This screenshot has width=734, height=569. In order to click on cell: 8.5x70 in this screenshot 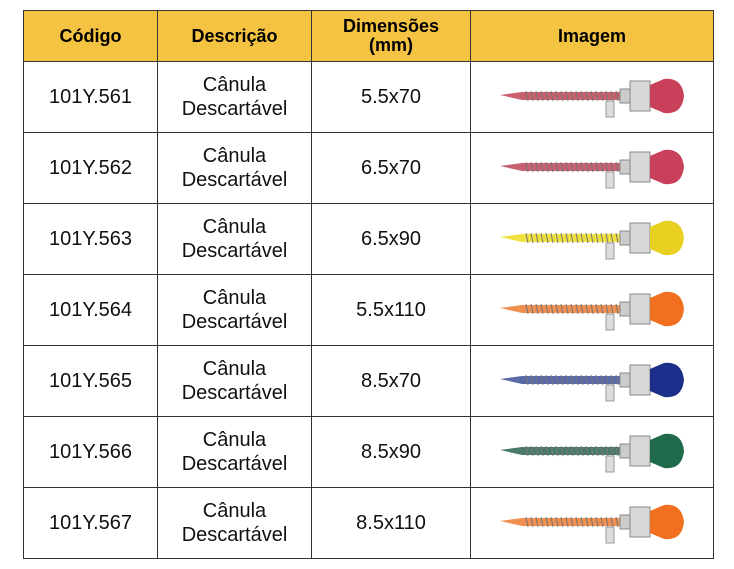, I will do `click(391, 381)`.